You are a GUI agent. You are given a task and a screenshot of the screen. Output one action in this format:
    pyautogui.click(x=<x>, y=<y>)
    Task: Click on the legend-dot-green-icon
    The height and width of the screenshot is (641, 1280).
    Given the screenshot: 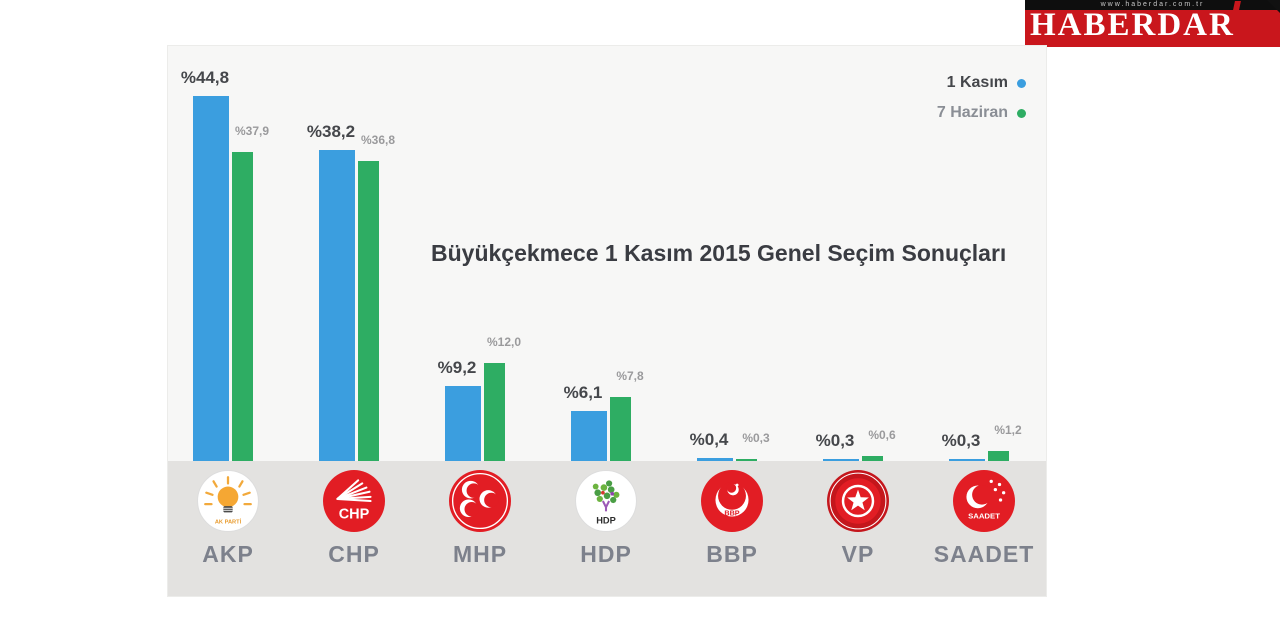 What is the action you would take?
    pyautogui.click(x=1021, y=113)
    